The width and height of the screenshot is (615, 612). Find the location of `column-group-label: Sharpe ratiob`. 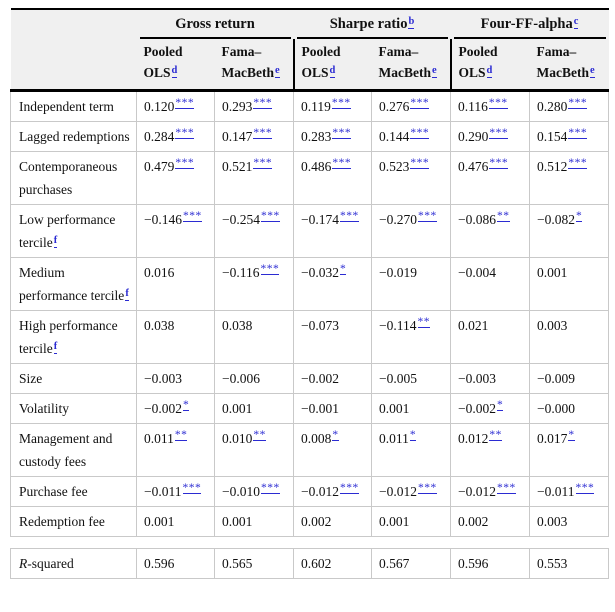

column-group-label: Sharpe ratiob is located at coordinates (372, 24).